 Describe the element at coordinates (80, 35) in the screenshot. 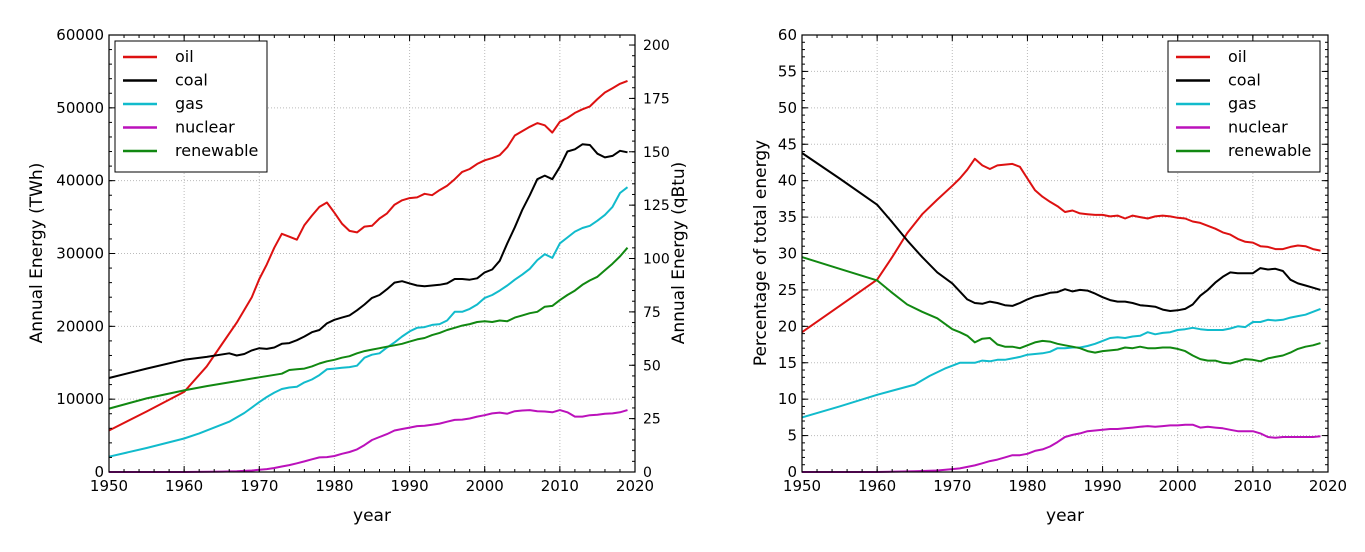

I see `y-tick-label: 60000` at that location.